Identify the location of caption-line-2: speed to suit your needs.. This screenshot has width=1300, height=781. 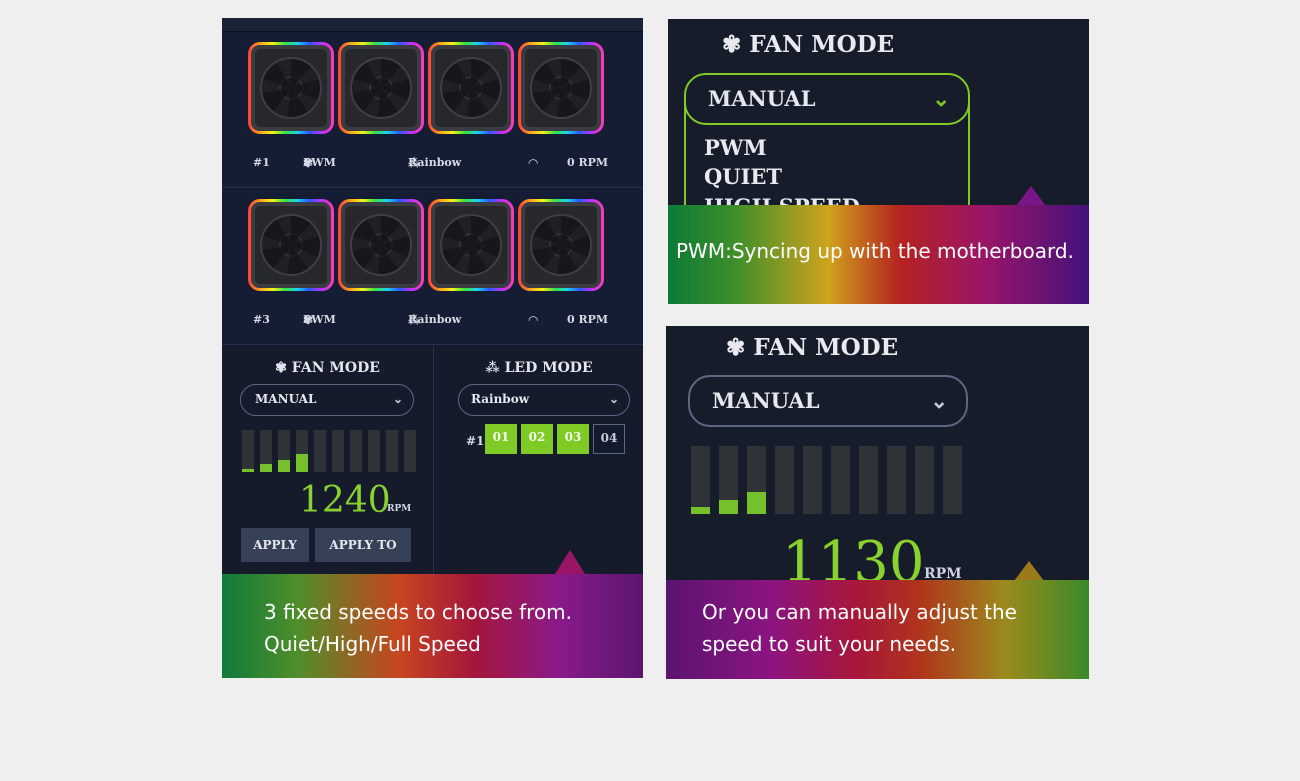
(829, 644).